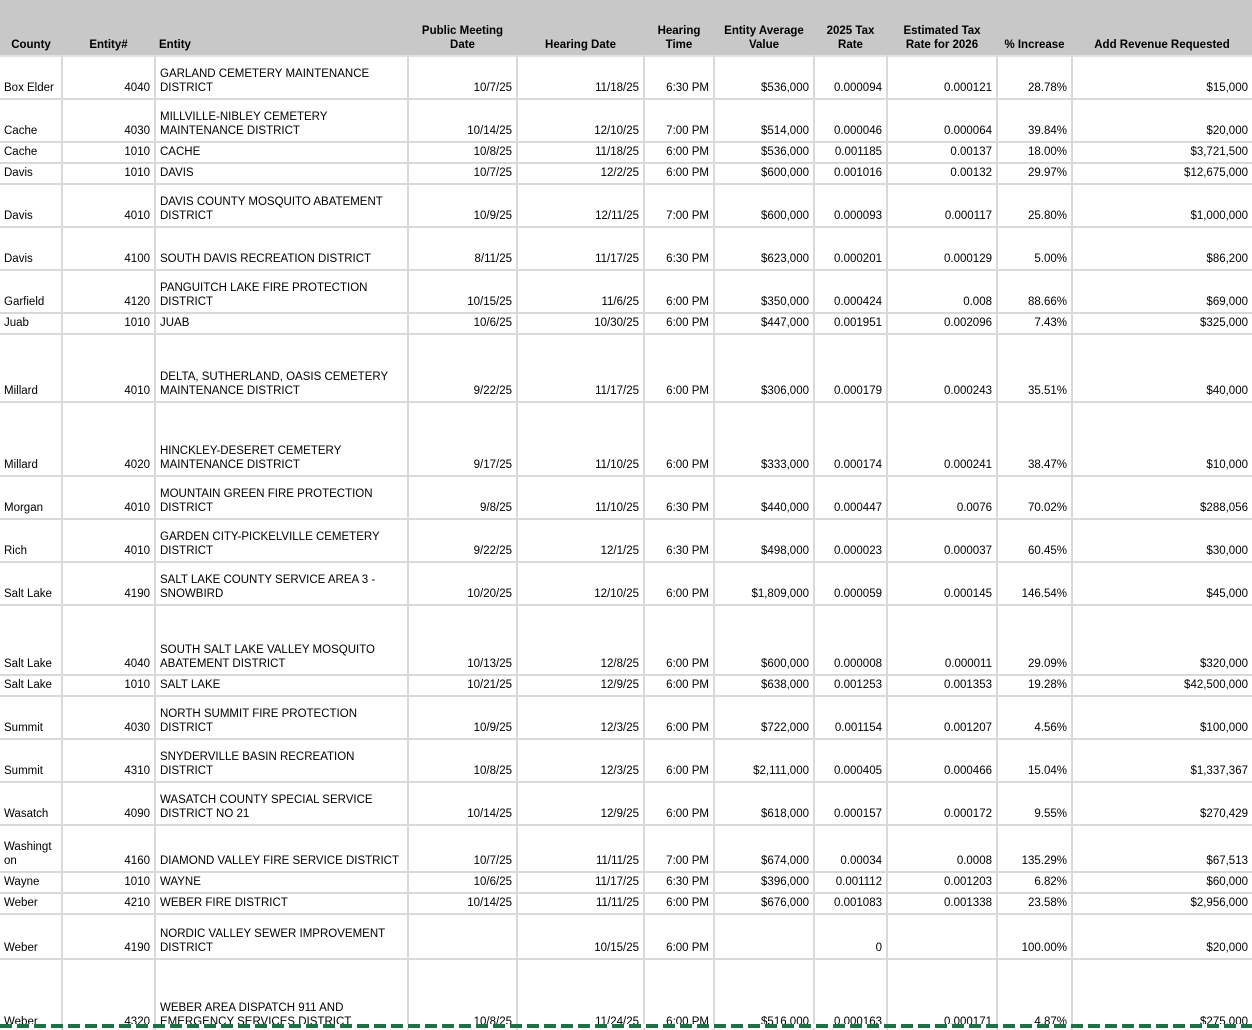 This screenshot has height=1030, width=1252. What do you see at coordinates (281, 77) in the screenshot?
I see `cell-entity: GARLAND CEMETERY MAINTENANCE DISTRICT` at bounding box center [281, 77].